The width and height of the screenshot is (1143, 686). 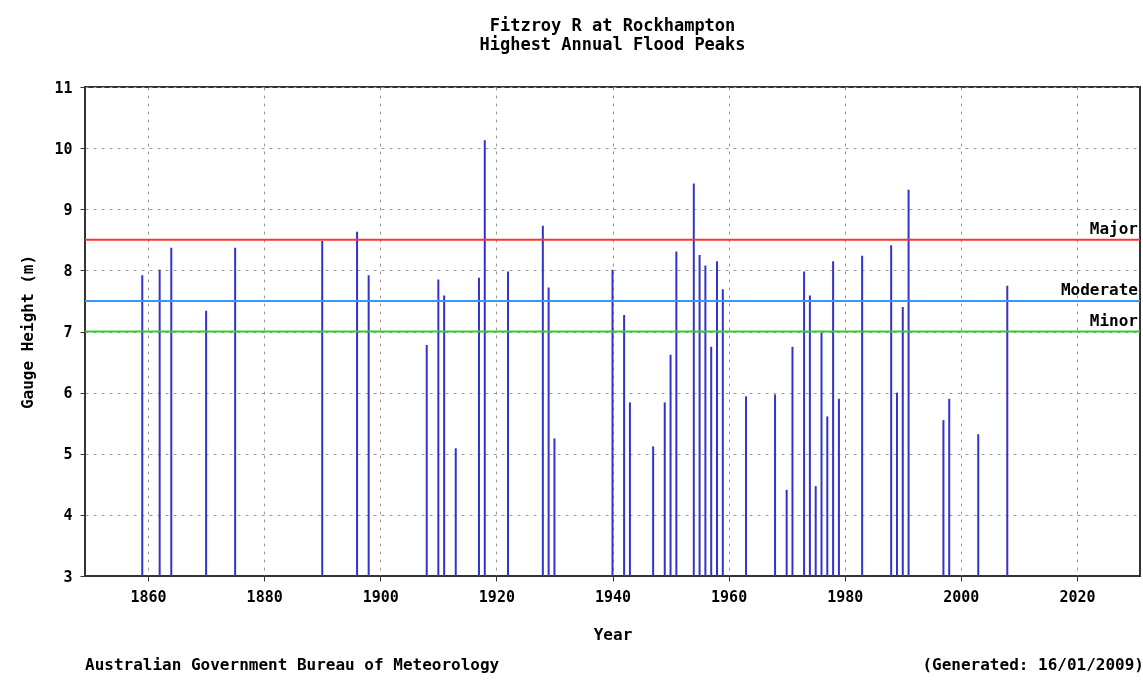 What do you see at coordinates (613, 596) in the screenshot?
I see `x-tick-label: 1940` at bounding box center [613, 596].